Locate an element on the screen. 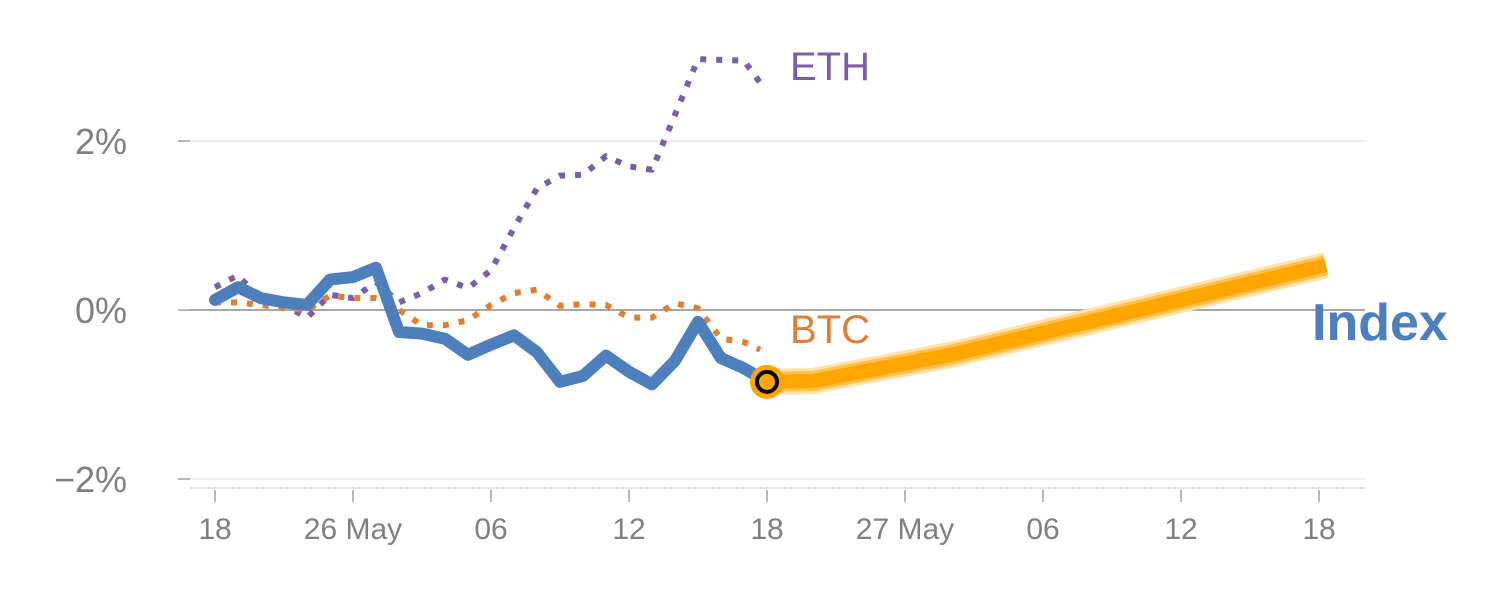  x-tick-label: 26 May is located at coordinates (353, 529).